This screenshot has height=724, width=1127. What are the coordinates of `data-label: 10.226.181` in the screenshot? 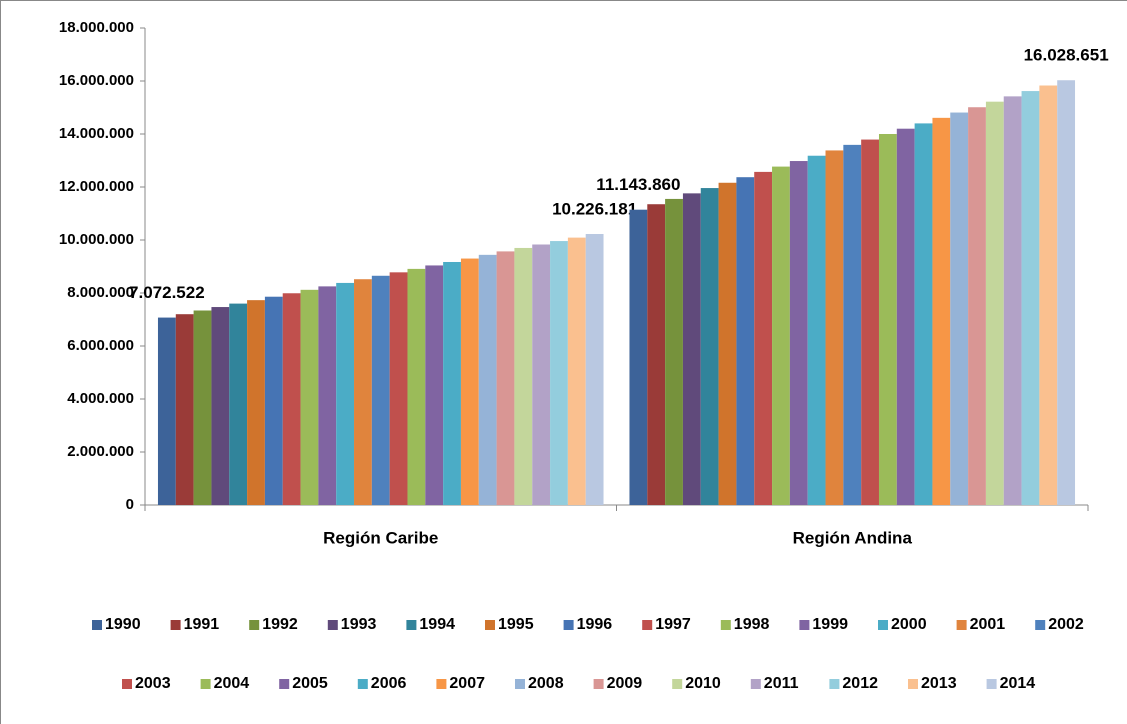 It's located at (594, 208).